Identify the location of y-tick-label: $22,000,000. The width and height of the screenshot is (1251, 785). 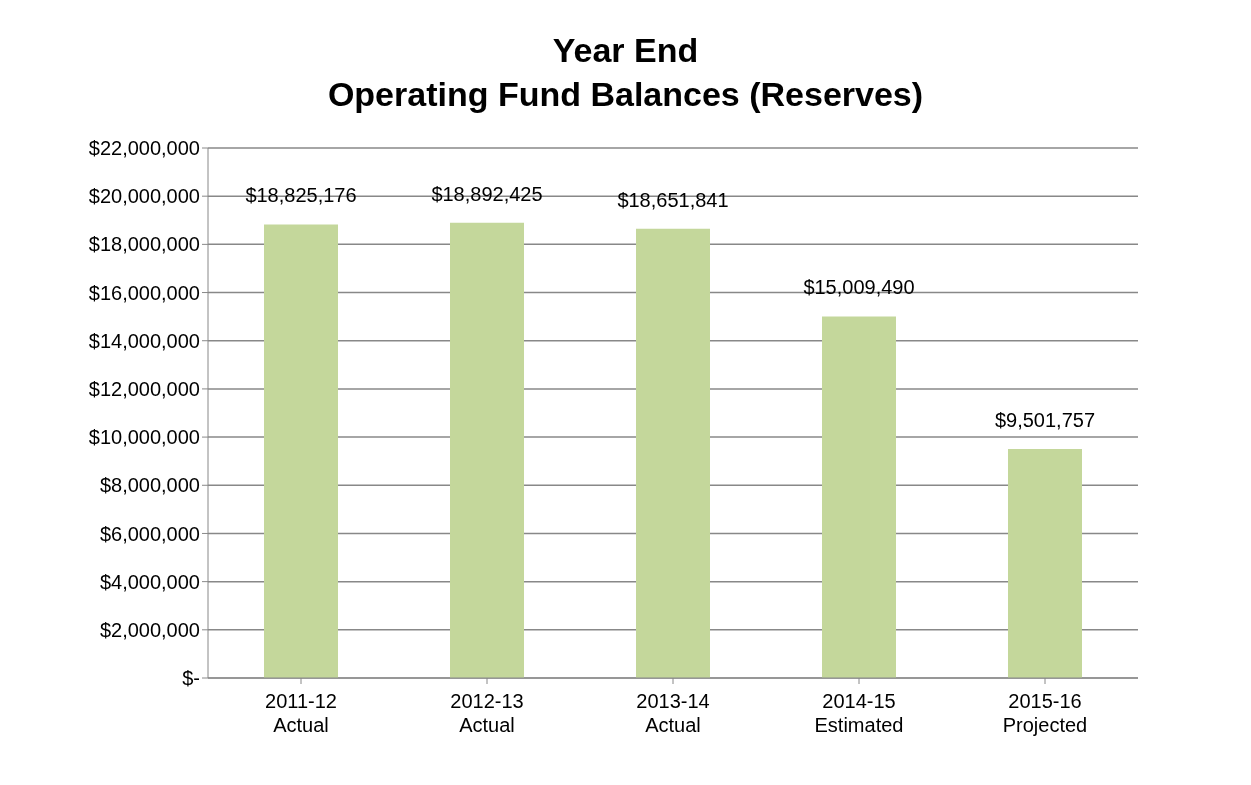
(144, 148).